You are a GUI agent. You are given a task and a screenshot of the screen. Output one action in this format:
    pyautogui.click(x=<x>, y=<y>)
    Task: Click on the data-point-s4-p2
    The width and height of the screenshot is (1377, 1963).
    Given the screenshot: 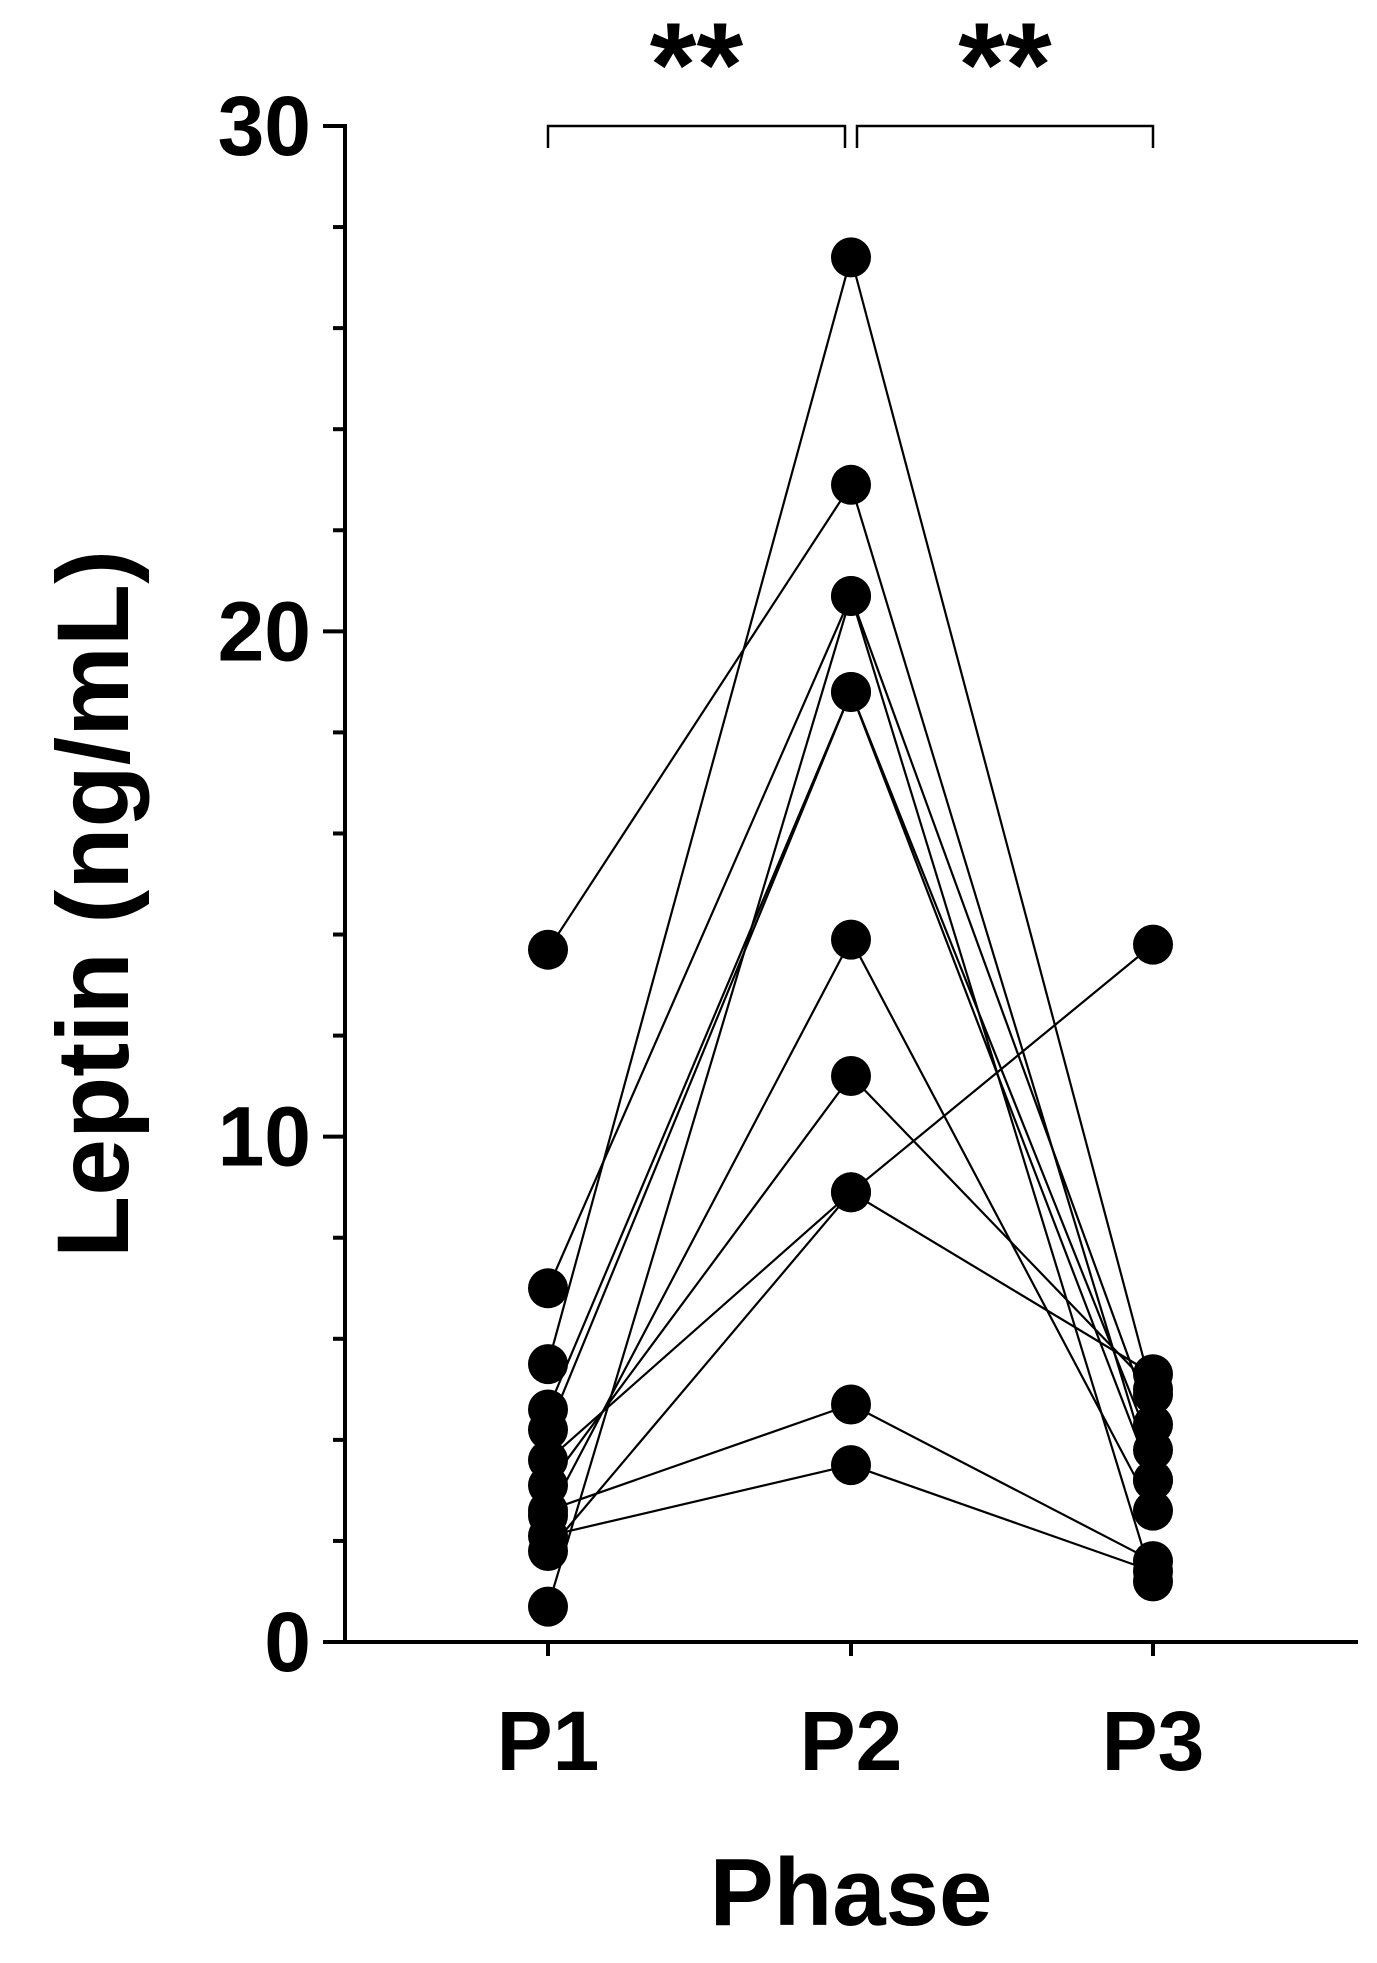 What is the action you would take?
    pyautogui.click(x=851, y=692)
    